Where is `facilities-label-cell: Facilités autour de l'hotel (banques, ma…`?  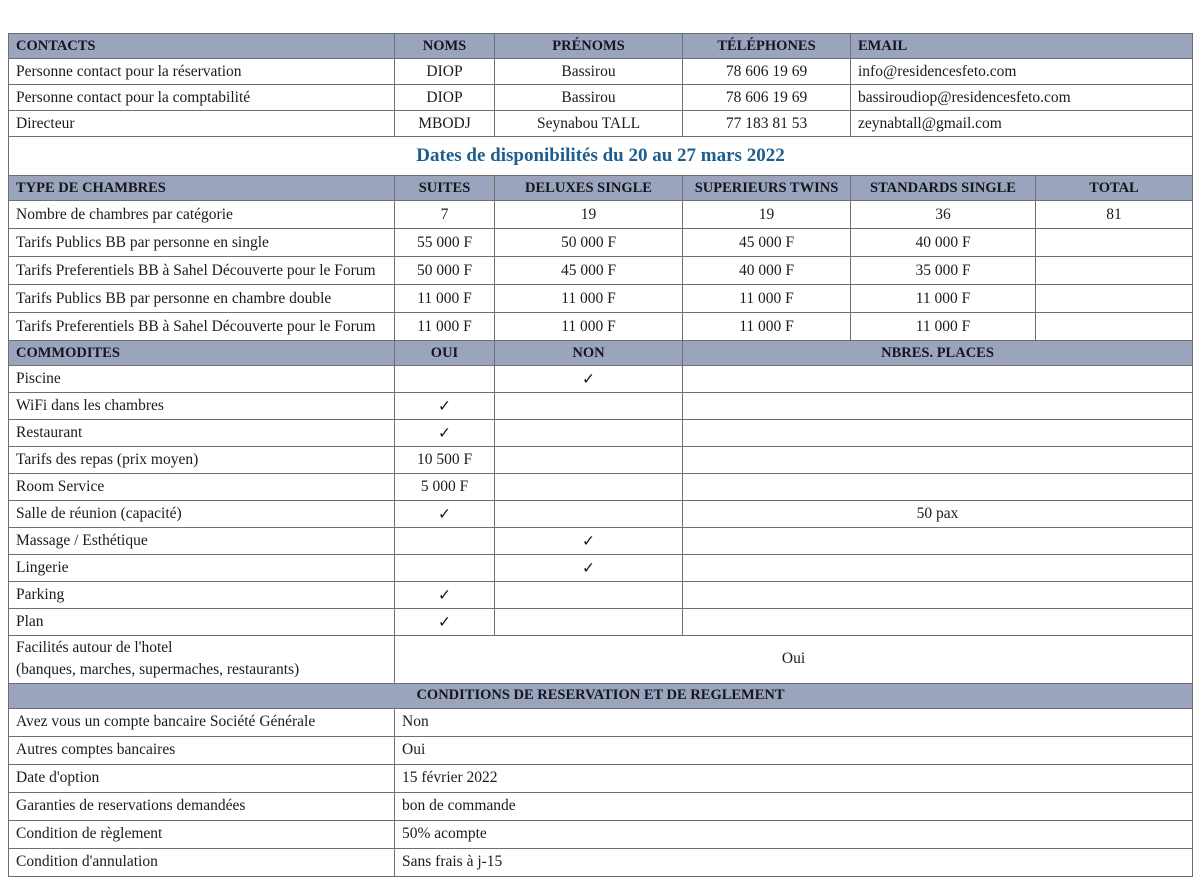
facilities-label-cell: Facilités autour de l'hotel (banques, ma… is located at coordinates (201, 659).